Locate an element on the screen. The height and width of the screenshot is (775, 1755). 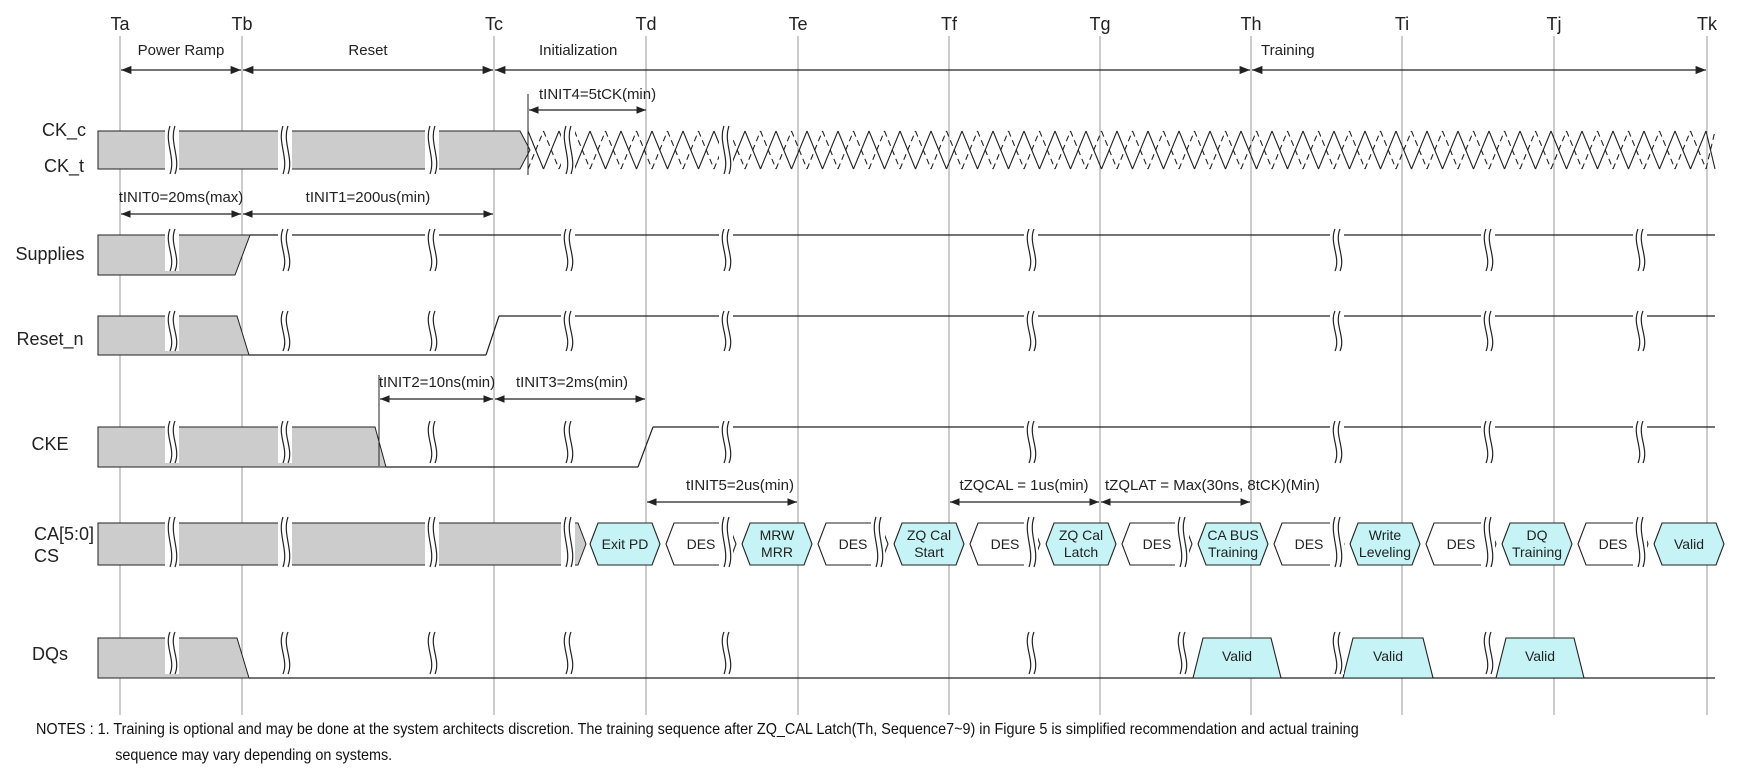
tinit2-label: tINIT2=10ns(min) is located at coordinates (437, 382).